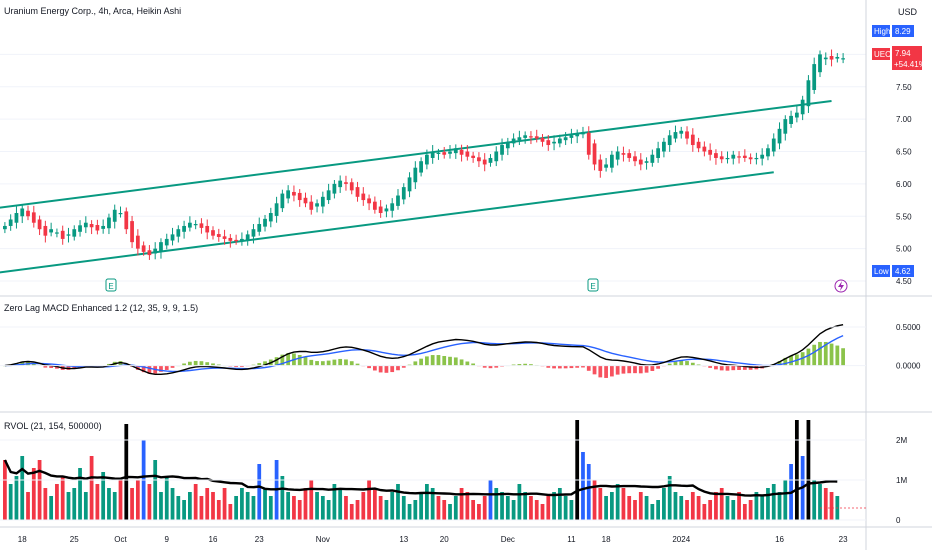 This screenshot has width=932, height=550. Describe the element at coordinates (593, 285) in the screenshot. I see `earnings-marker-dec: E` at that location.